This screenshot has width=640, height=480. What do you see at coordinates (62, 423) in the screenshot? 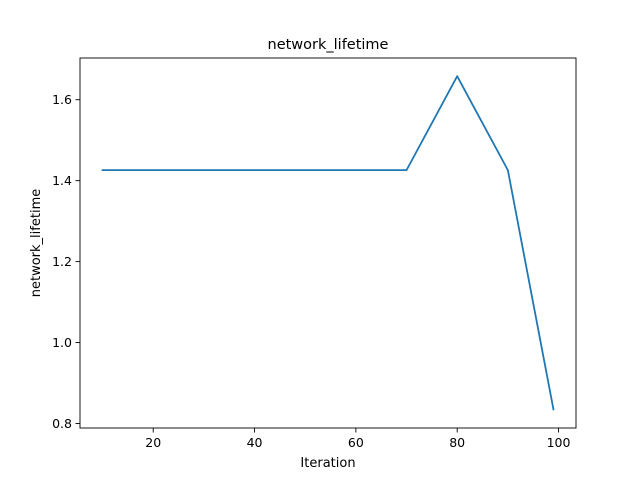
I see `y-tick-label: 0.8` at bounding box center [62, 423].